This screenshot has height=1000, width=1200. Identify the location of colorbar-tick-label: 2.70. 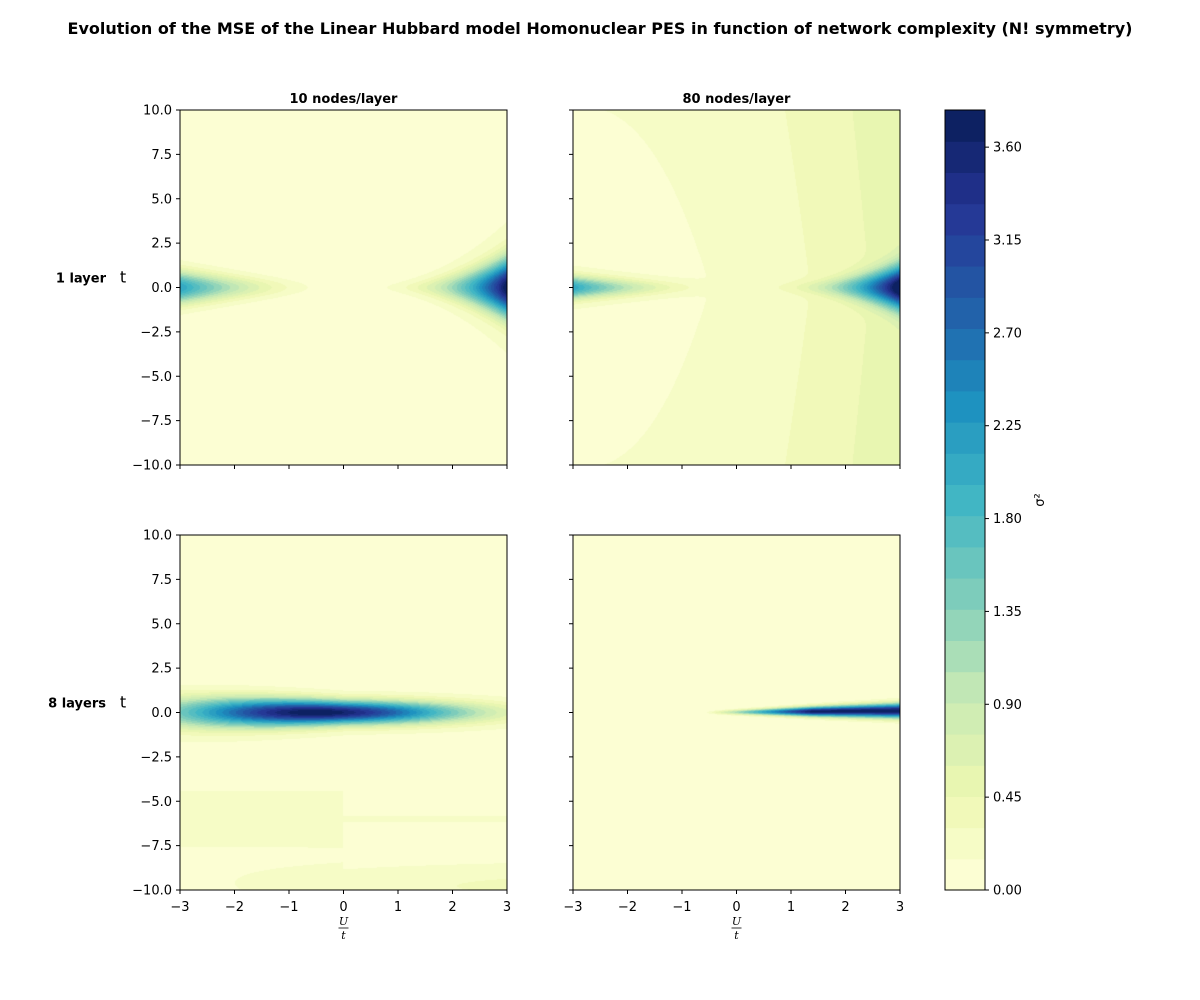
(1007, 333).